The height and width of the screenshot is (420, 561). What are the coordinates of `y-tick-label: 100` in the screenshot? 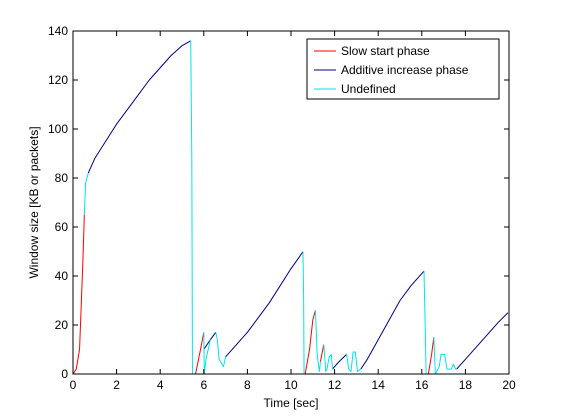 It's located at (58, 129).